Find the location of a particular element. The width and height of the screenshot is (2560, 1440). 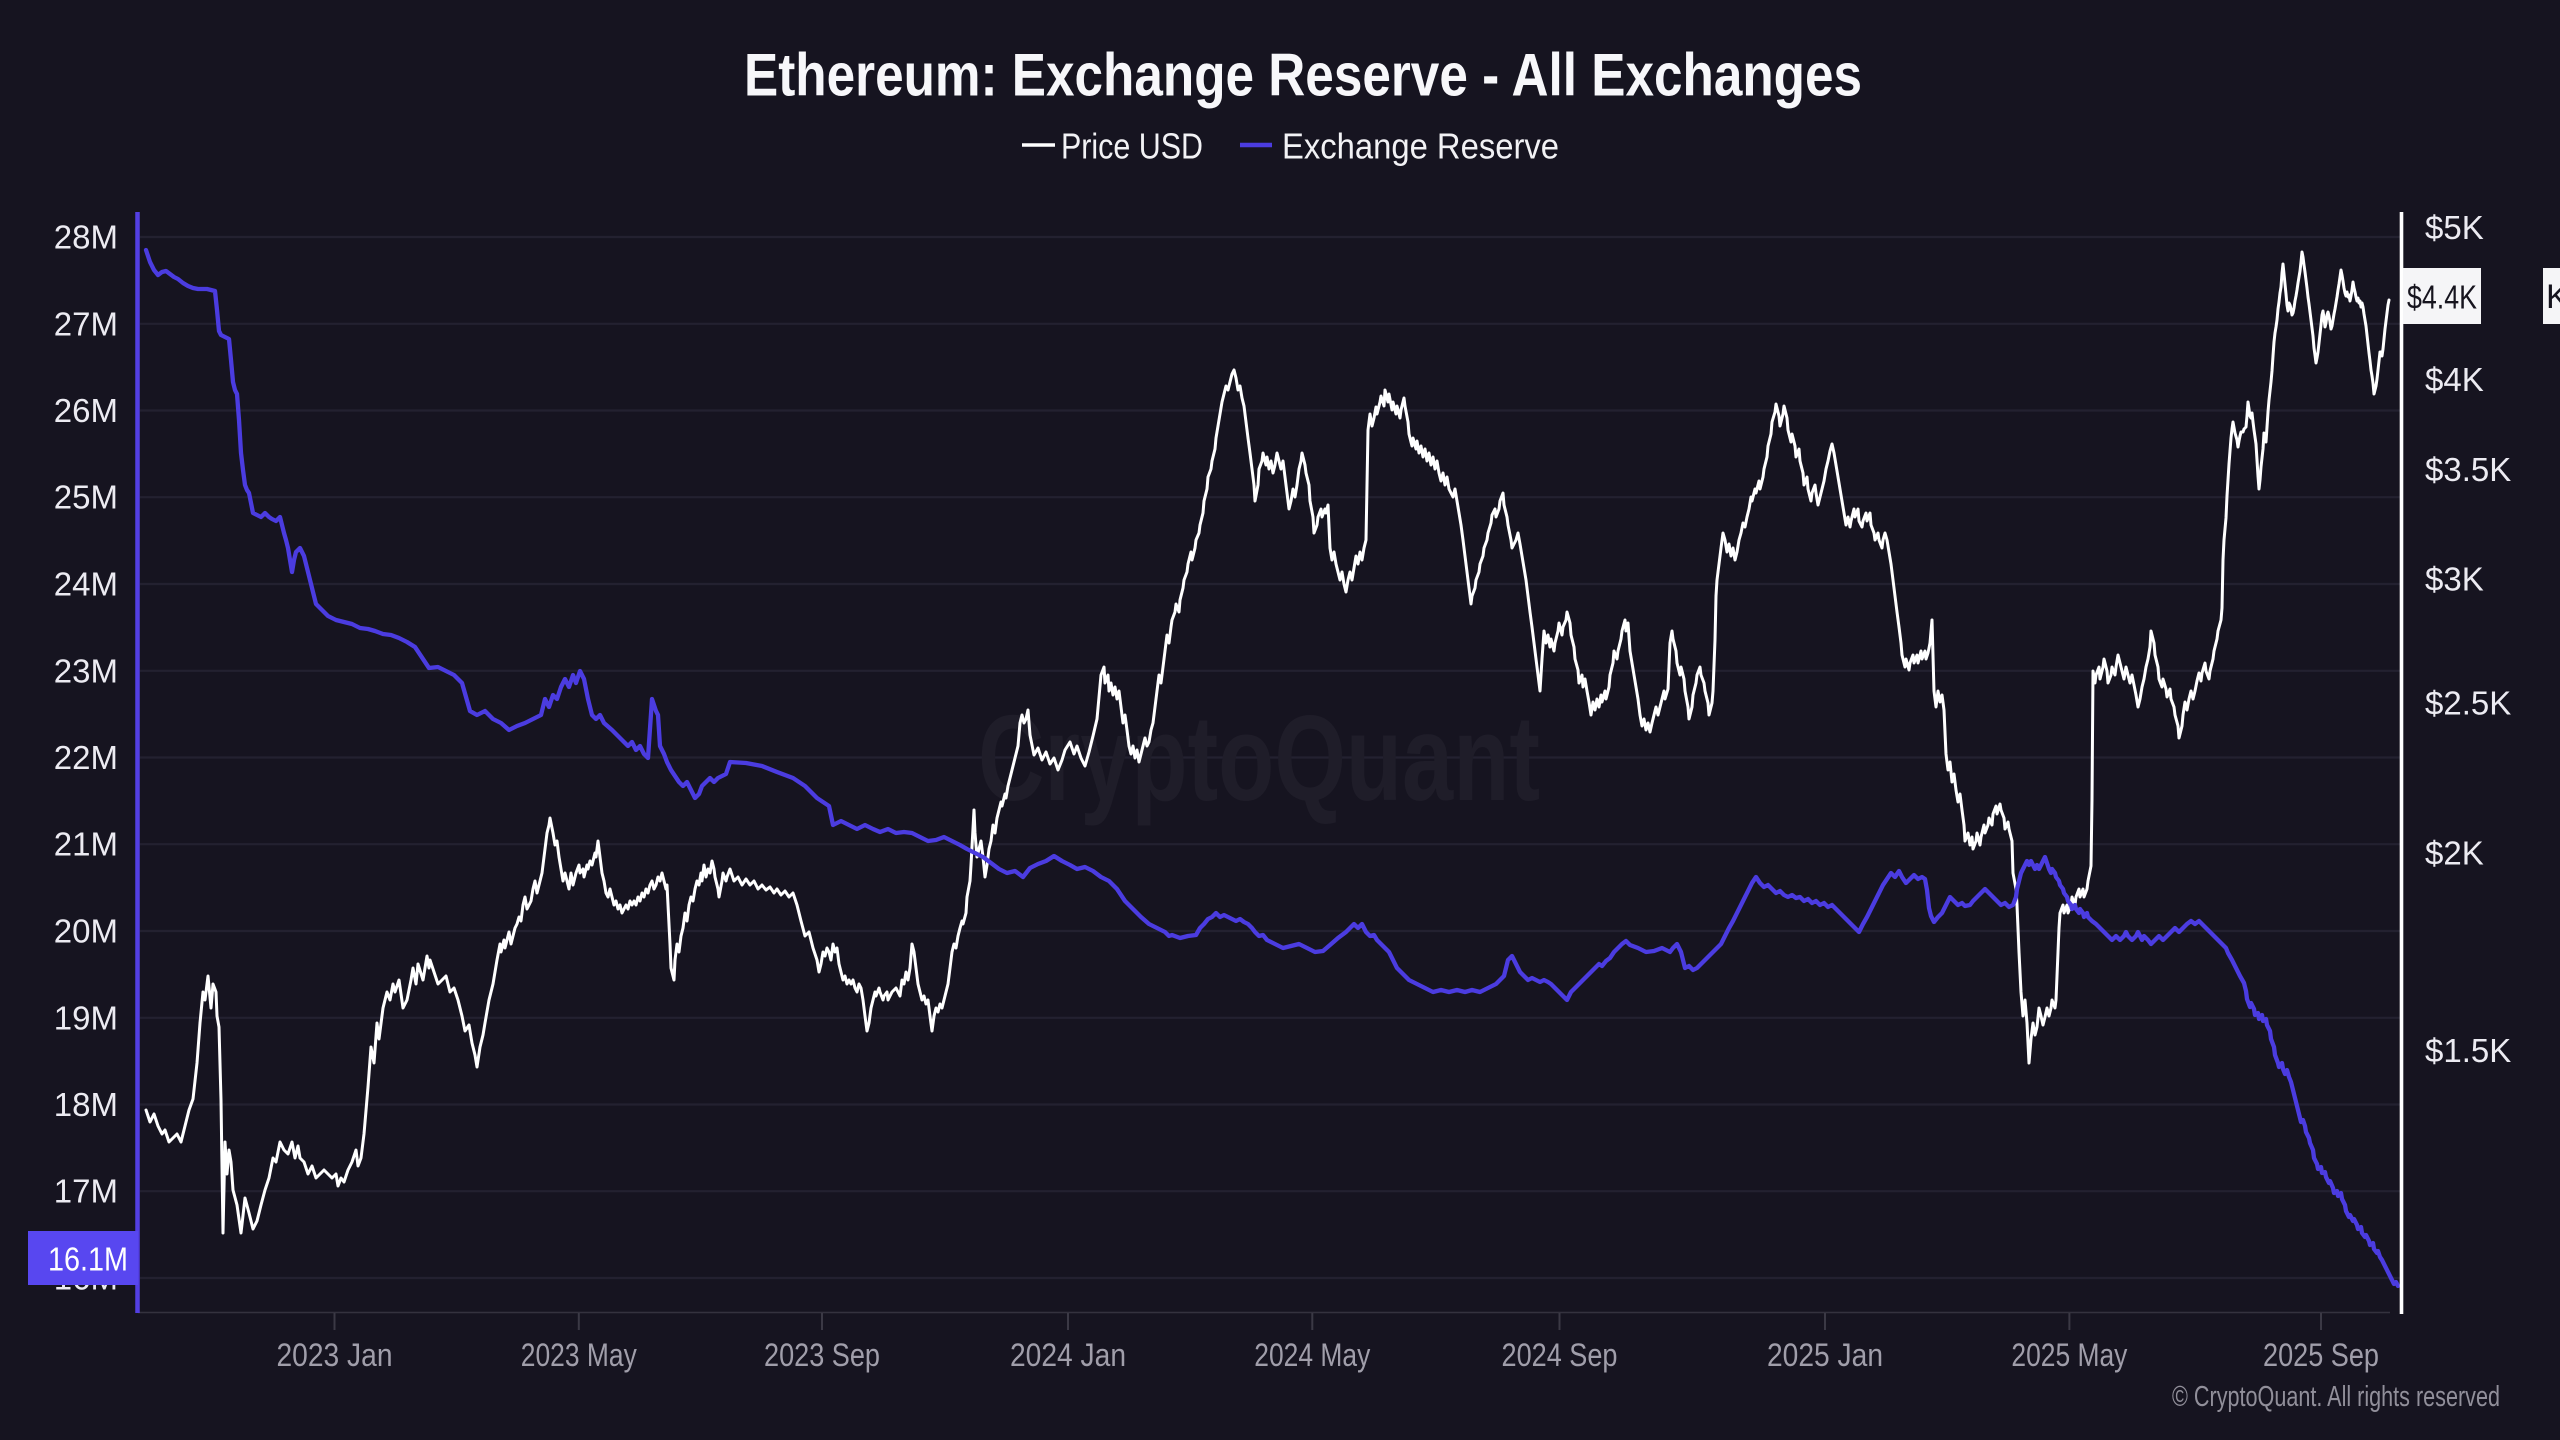

svg-text: $2.5K is located at coordinates (2468, 703).